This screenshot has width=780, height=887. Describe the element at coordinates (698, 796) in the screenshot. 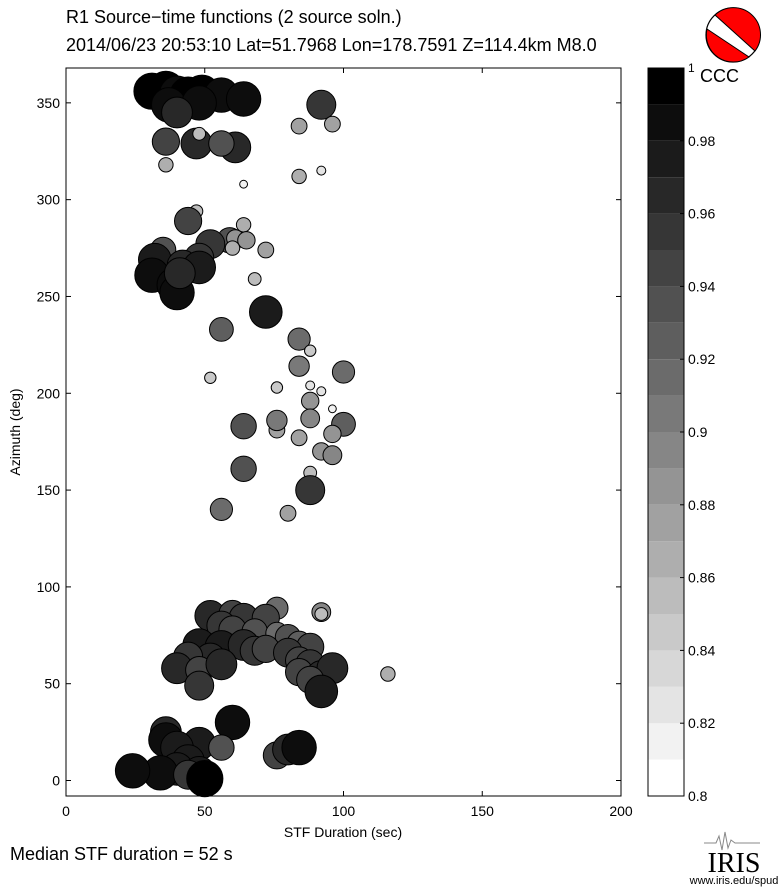

I see `colorbar-tick-label: 0.8` at that location.